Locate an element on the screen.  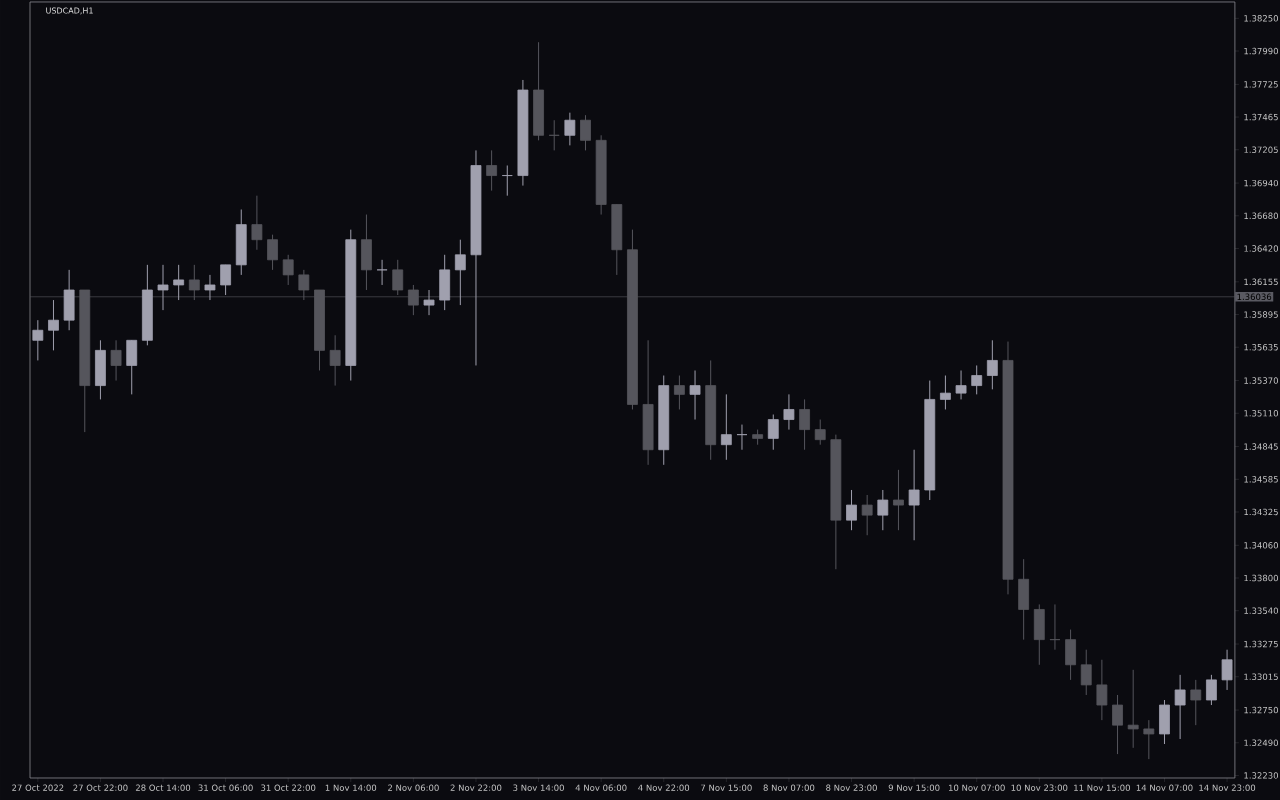
y-tick-label: 1.33800 is located at coordinates (1261, 578).